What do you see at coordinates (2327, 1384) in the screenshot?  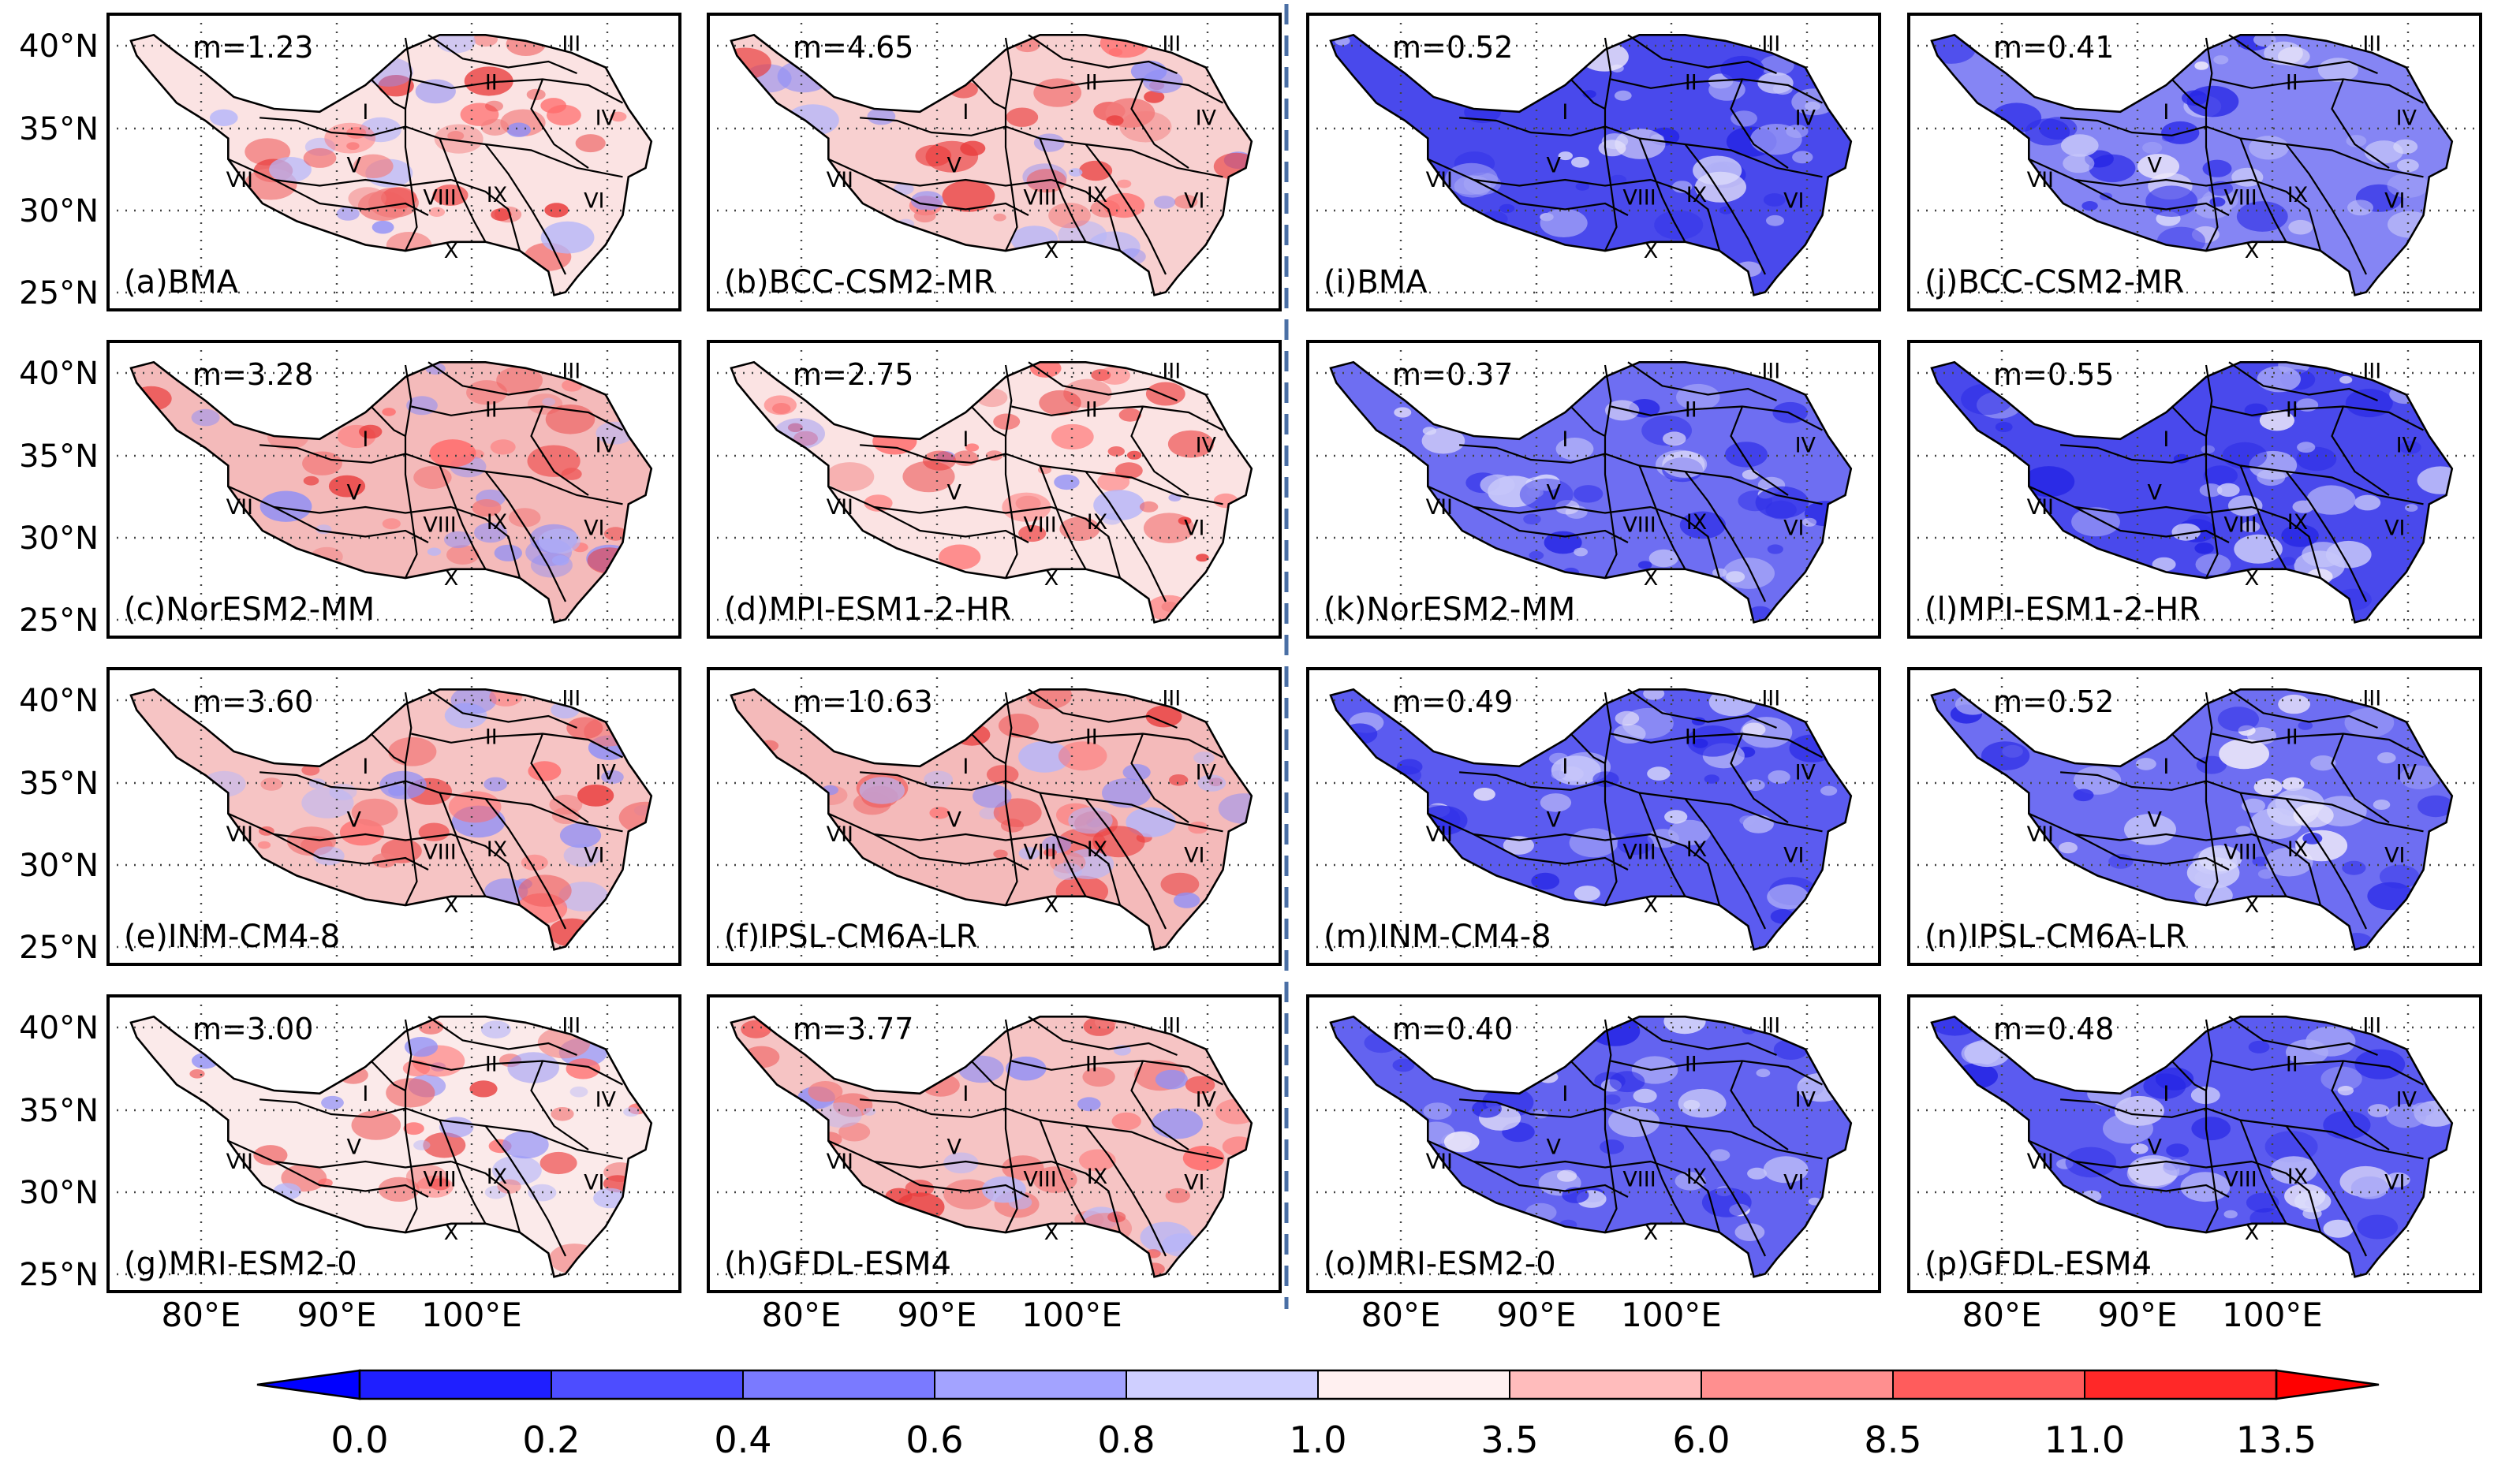 I see `colorbar-max-extension` at bounding box center [2327, 1384].